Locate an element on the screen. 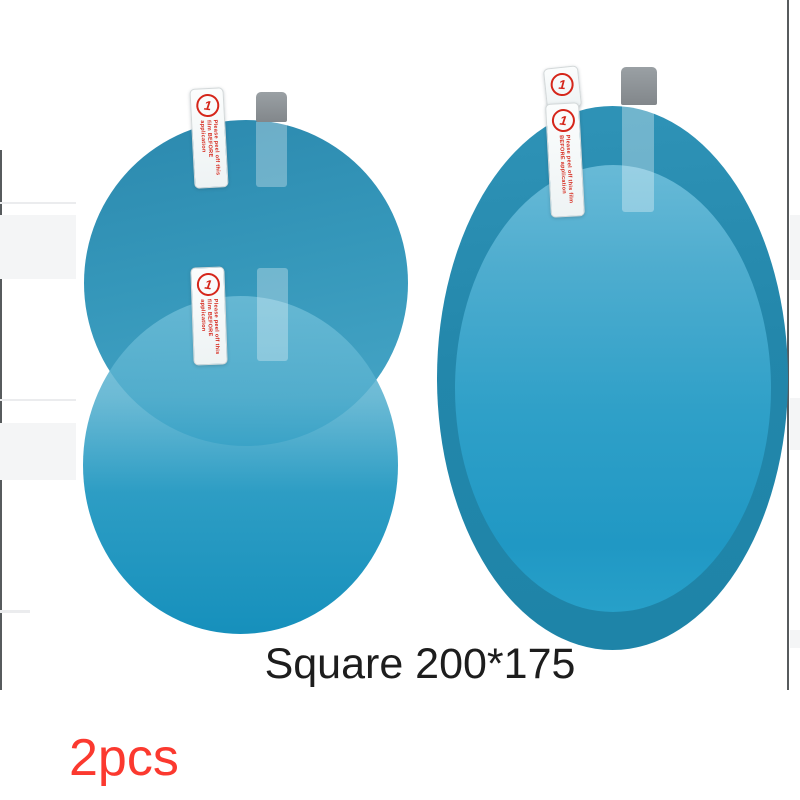  right-edge-line is located at coordinates (788, 345).